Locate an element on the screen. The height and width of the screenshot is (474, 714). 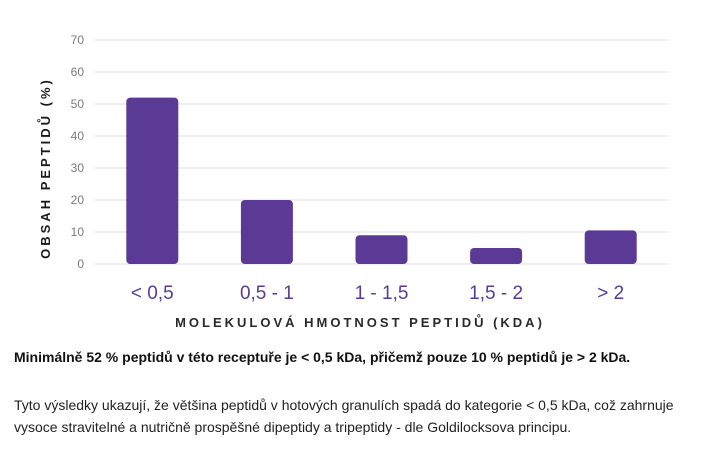
y-tick-label: 0 is located at coordinates (80, 264).